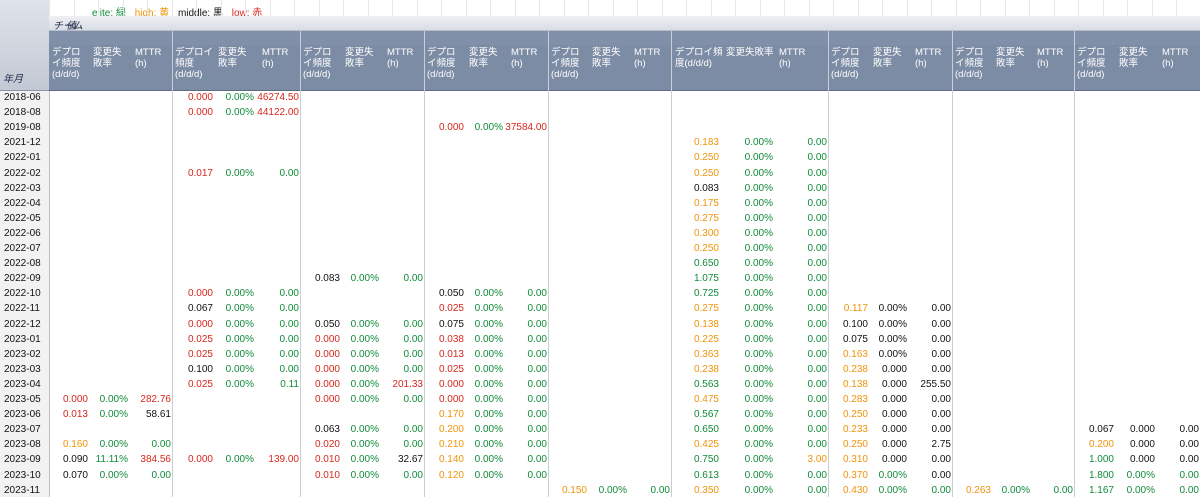 This screenshot has height=497, width=1200. Describe the element at coordinates (22, 369) in the screenshot. I see `row-header-2023-03: 2023-03` at that location.